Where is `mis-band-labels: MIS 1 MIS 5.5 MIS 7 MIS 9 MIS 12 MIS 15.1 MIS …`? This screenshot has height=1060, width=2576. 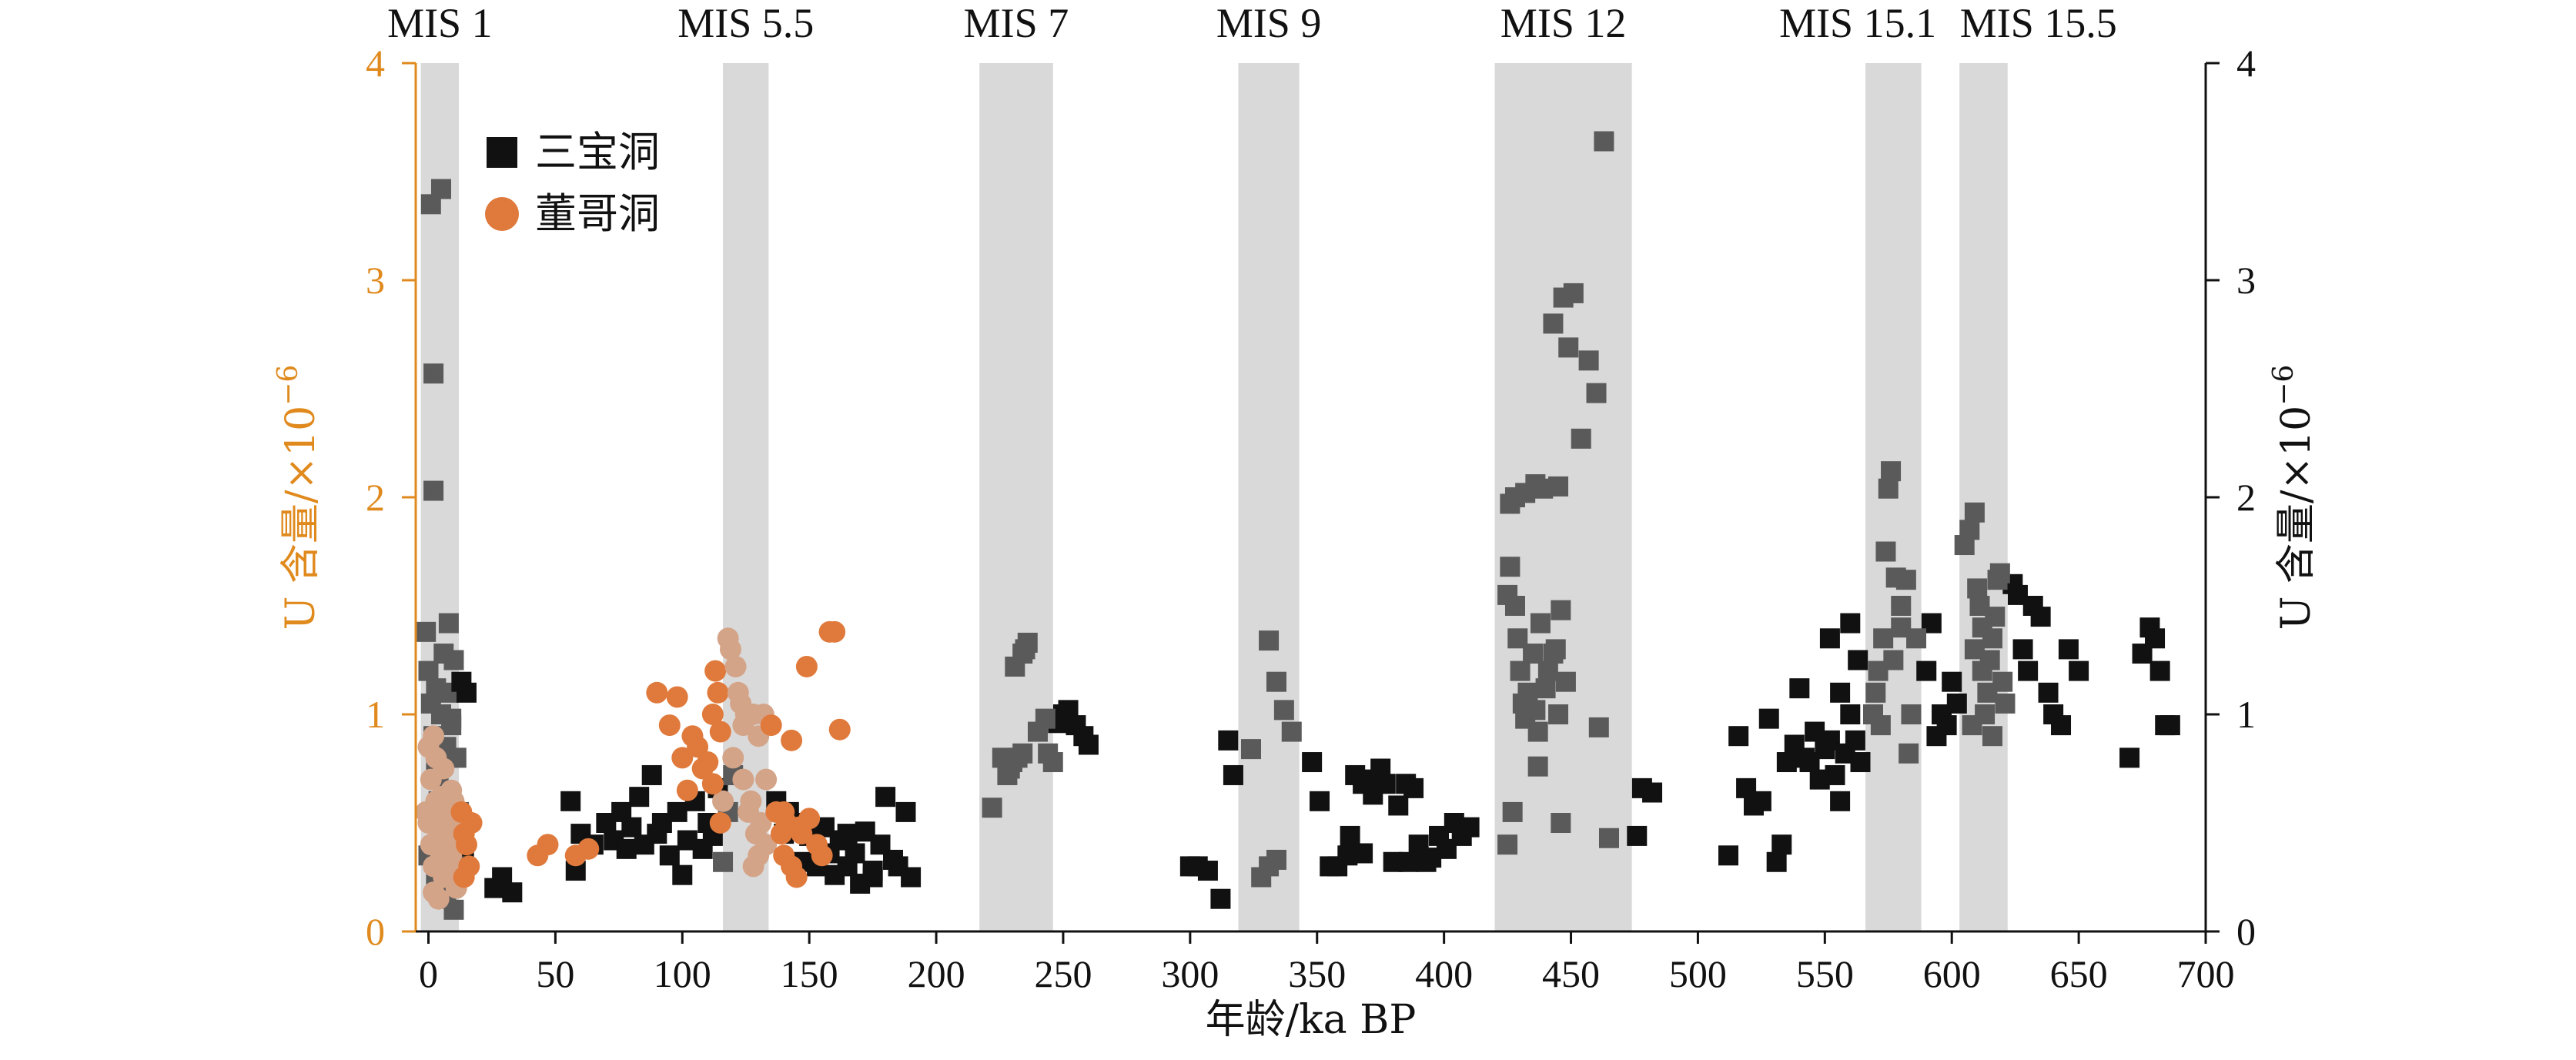 mis-band-labels: MIS 1 MIS 5.5 MIS 7 MIS 9 MIS 12 MIS 15.1 MIS … is located at coordinates (1252, 23).